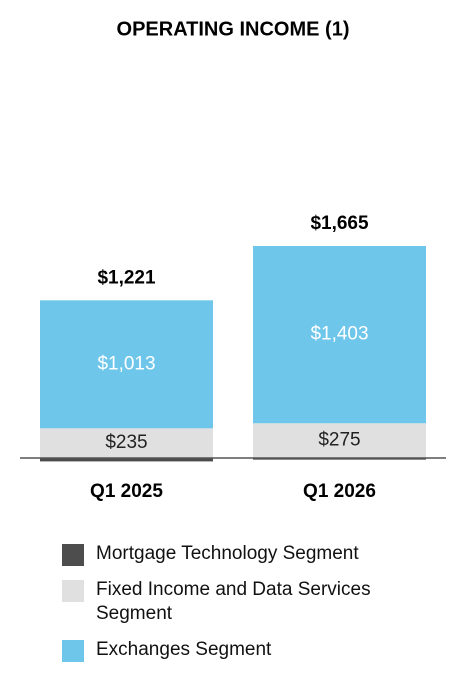 Image resolution: width=466 pixels, height=700 pixels. I want to click on legend-label: Mortgage Technology Segment, so click(227, 553).